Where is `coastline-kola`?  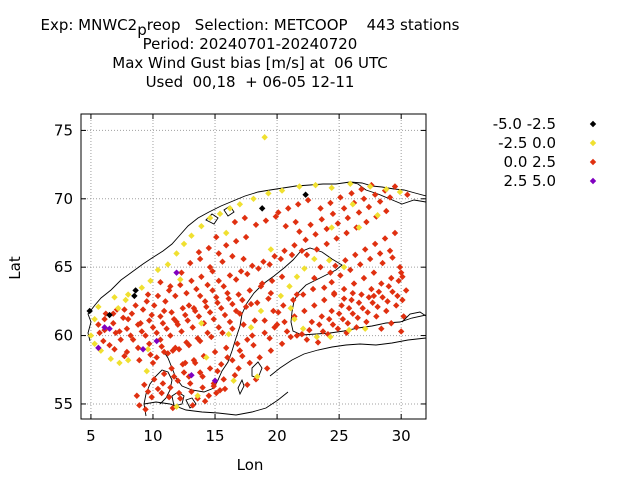 coastline-kola is located at coordinates (387, 193).